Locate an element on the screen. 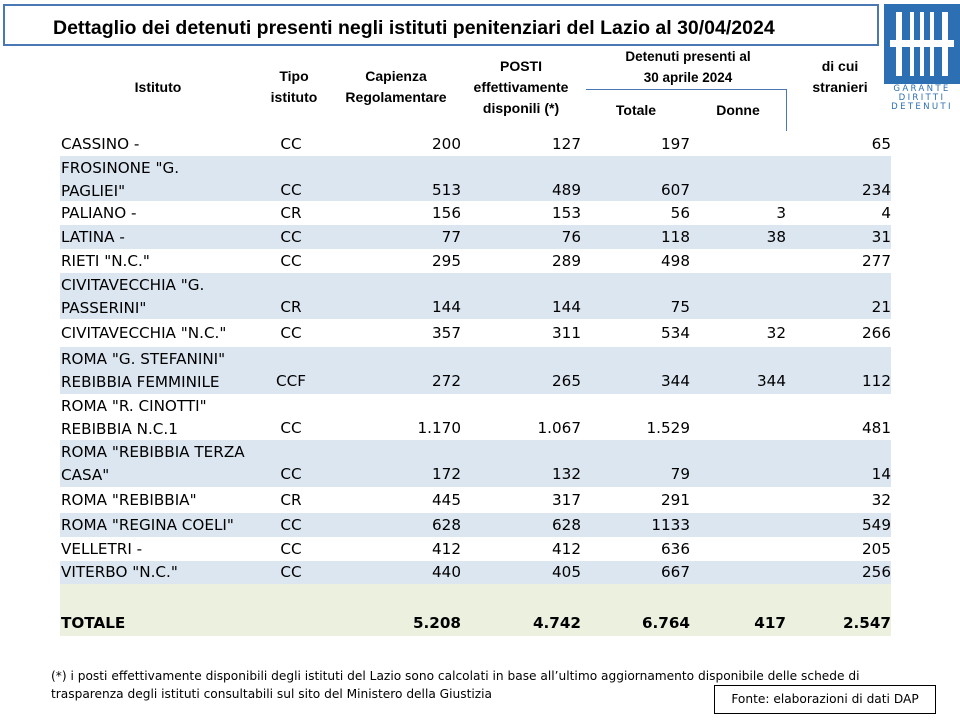 This screenshot has height=720, width=960. cell-stranieri: 112 is located at coordinates (876, 381).